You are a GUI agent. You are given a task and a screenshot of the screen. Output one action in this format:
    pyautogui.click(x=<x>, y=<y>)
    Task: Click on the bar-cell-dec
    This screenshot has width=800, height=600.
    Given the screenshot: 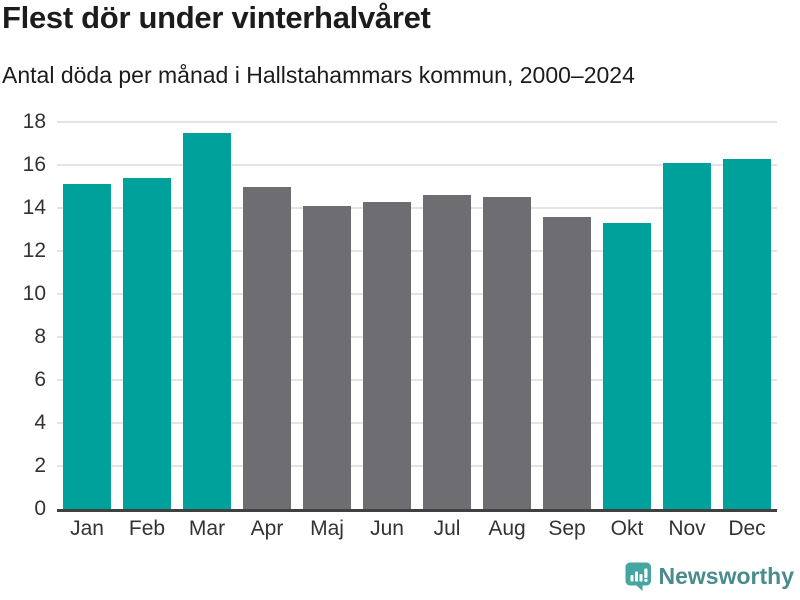 What is the action you would take?
    pyautogui.click(x=747, y=315)
    